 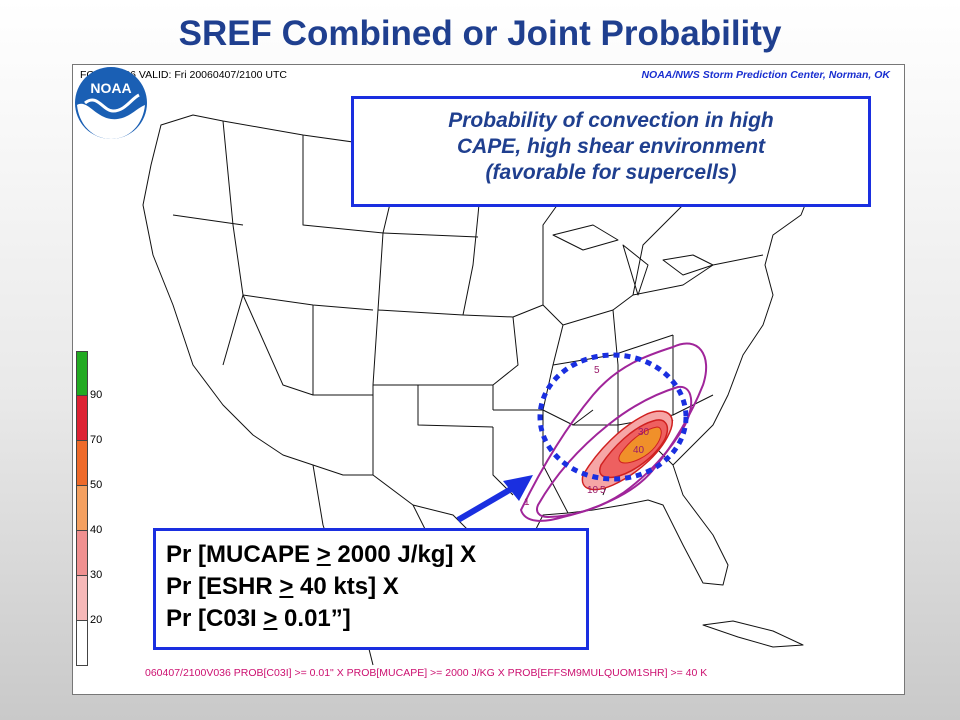 I want to click on contour-label: 40, so click(x=639, y=450).